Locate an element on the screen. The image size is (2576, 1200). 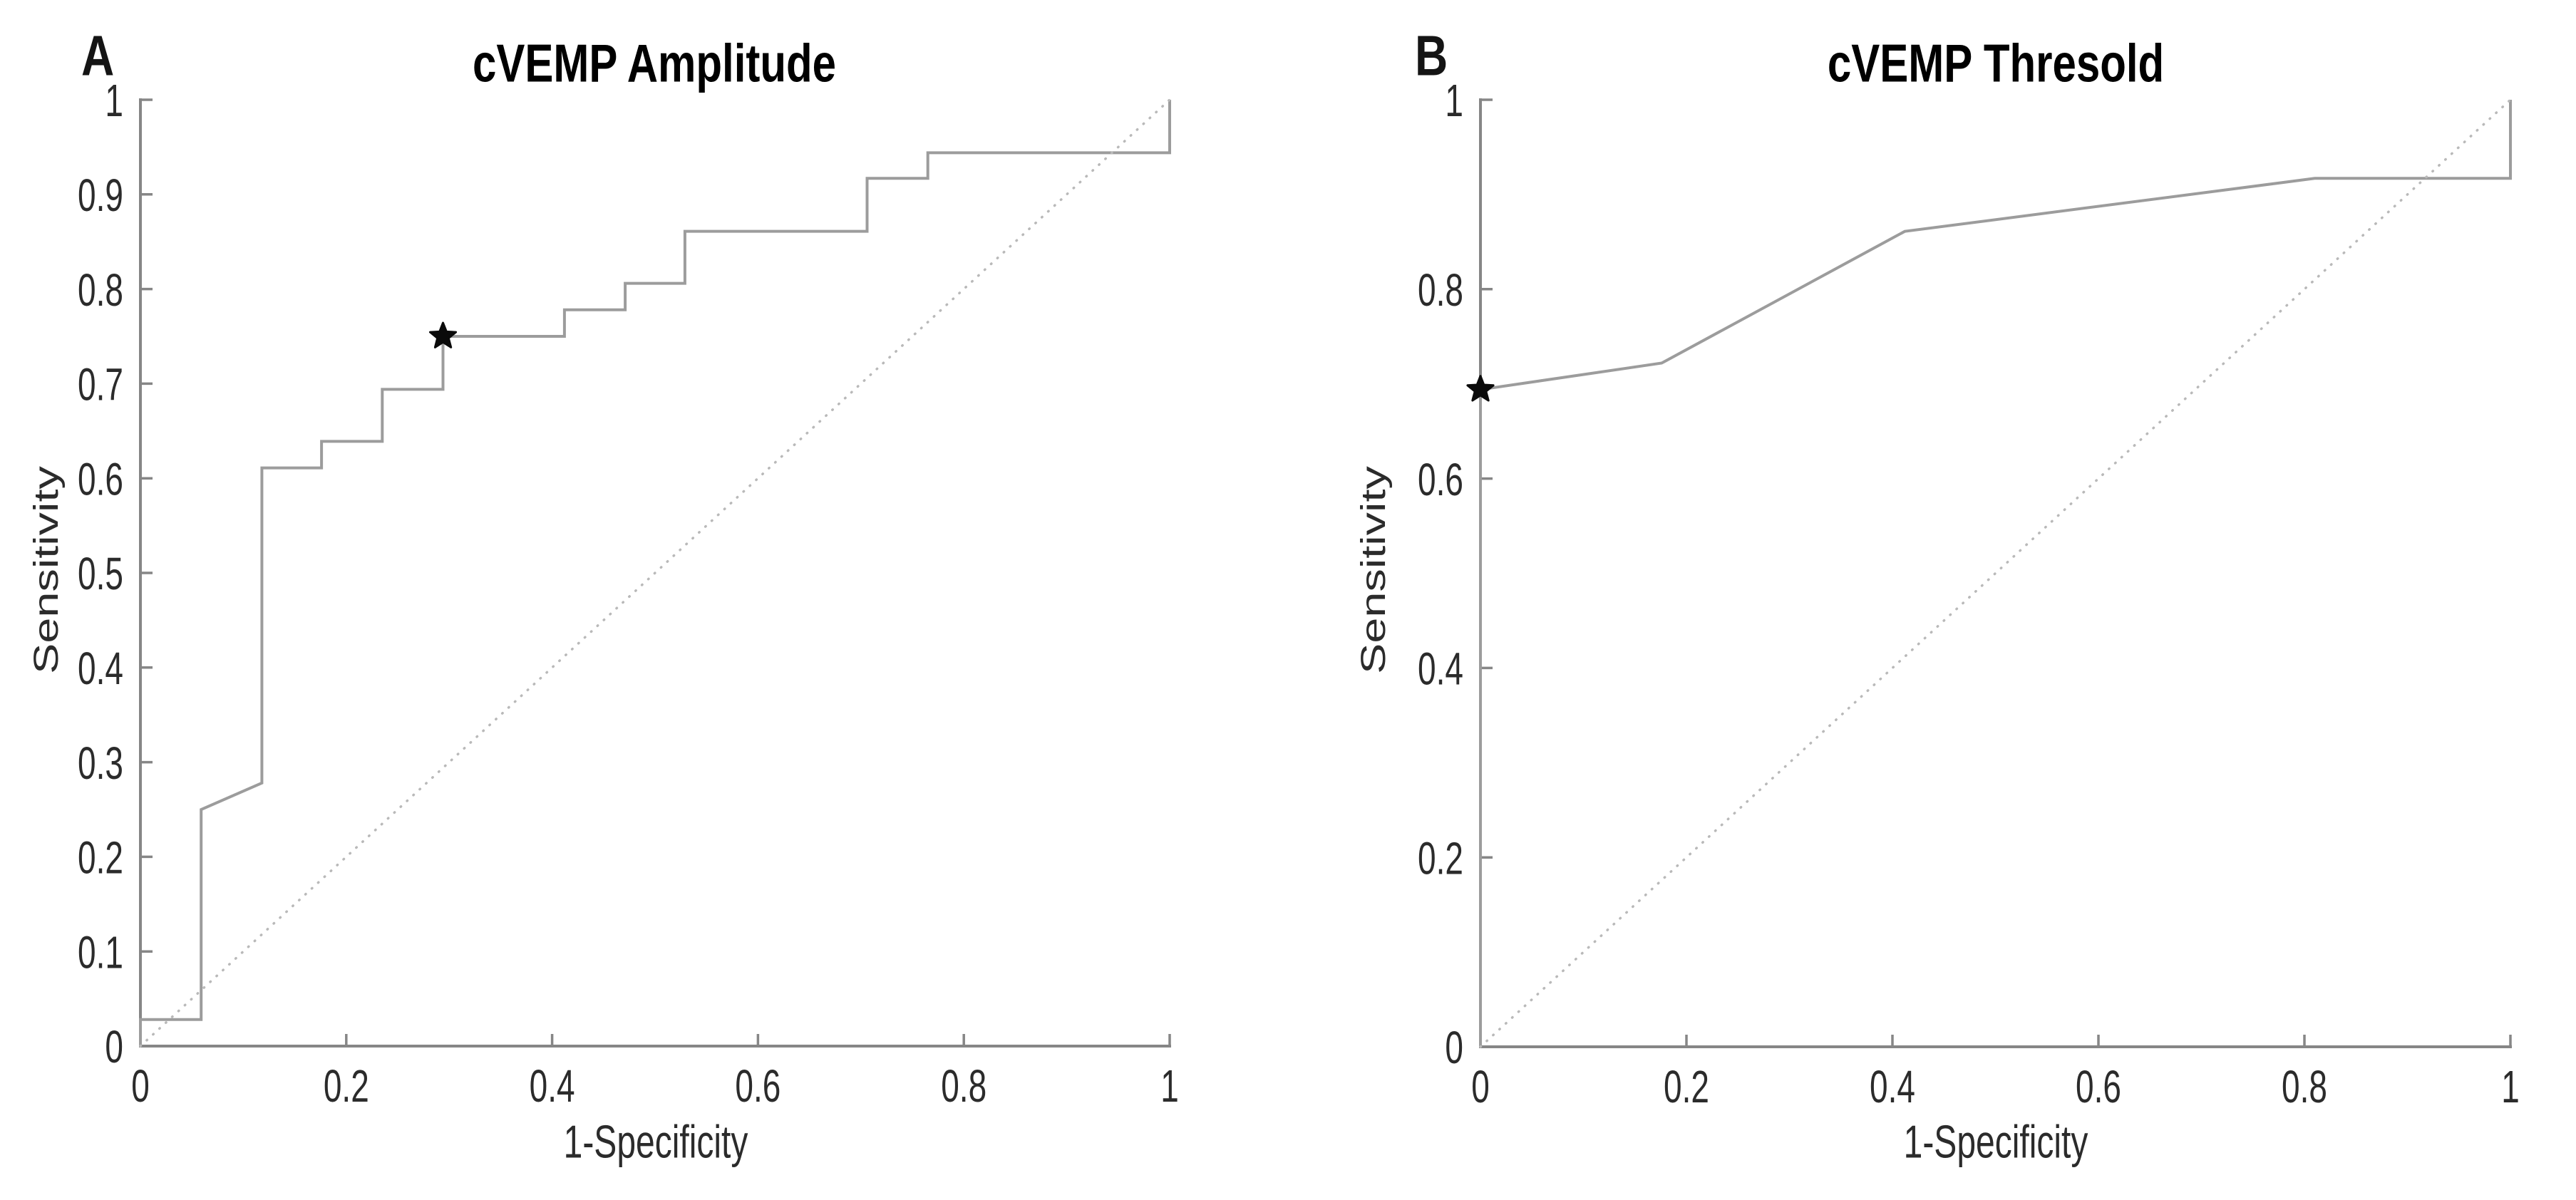
y-tick-label: 0.5 is located at coordinates (100, 573).